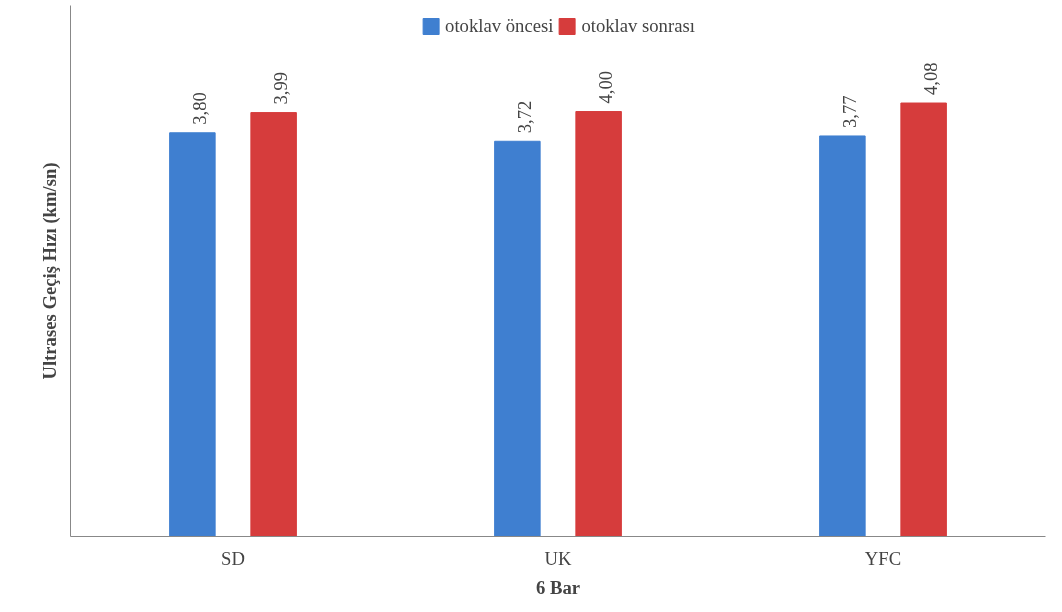 The height and width of the screenshot is (612, 1062). What do you see at coordinates (499, 26) in the screenshot?
I see `legend-label: otoklav öncesi` at bounding box center [499, 26].